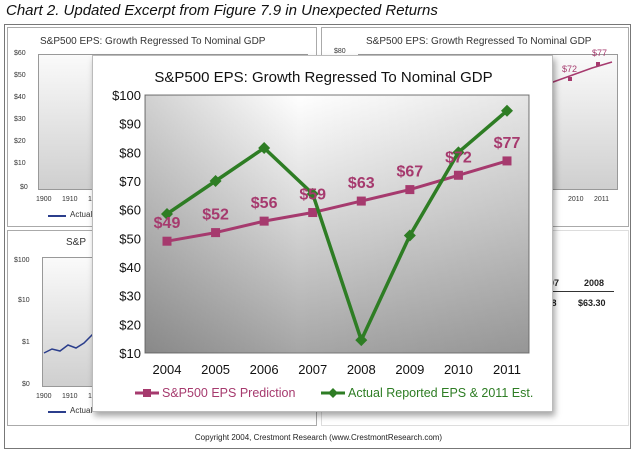 This screenshot has height=455, width=637. I want to click on data-label: $67, so click(410, 172).